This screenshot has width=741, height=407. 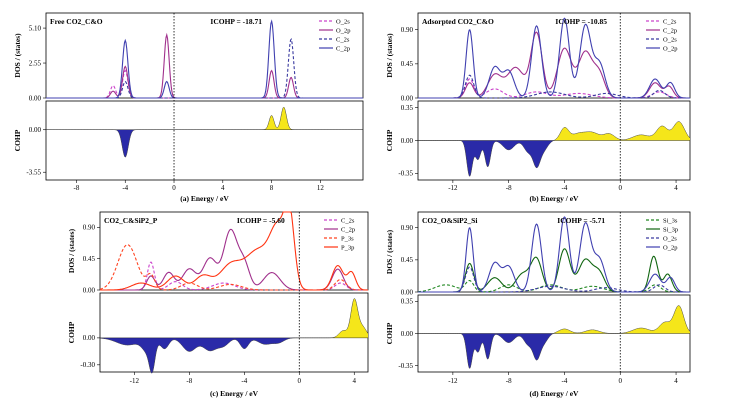 I want to click on panel-title: CO2_C&SiP2_P, so click(x=131, y=220).